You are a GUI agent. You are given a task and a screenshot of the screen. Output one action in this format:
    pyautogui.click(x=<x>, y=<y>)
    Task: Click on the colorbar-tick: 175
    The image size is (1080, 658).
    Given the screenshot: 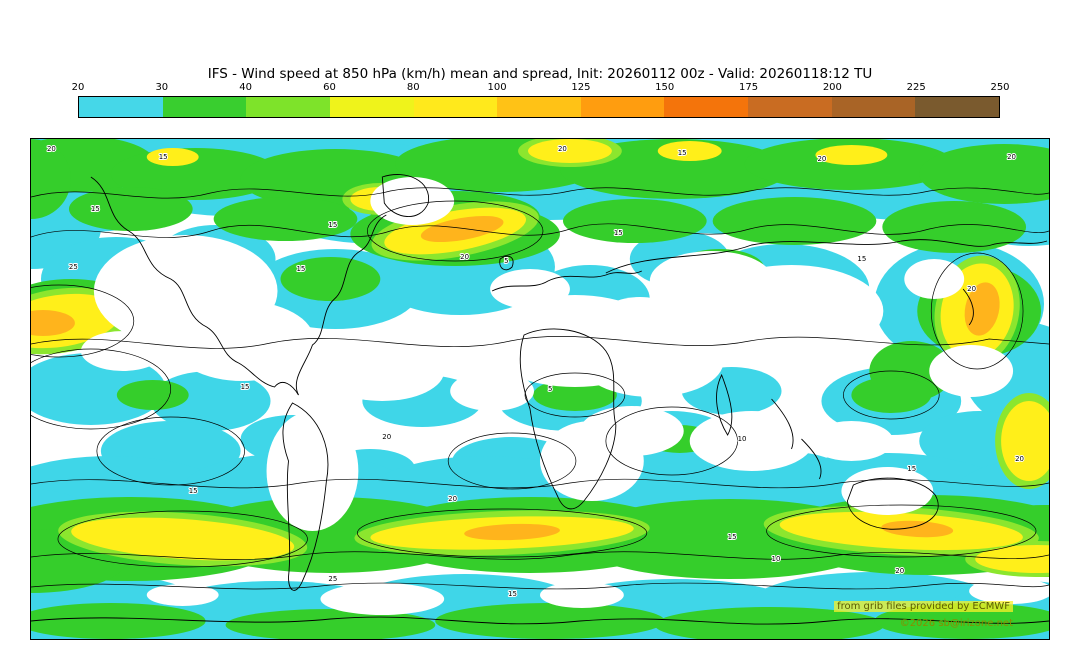 What is the action you would take?
    pyautogui.click(x=748, y=87)
    